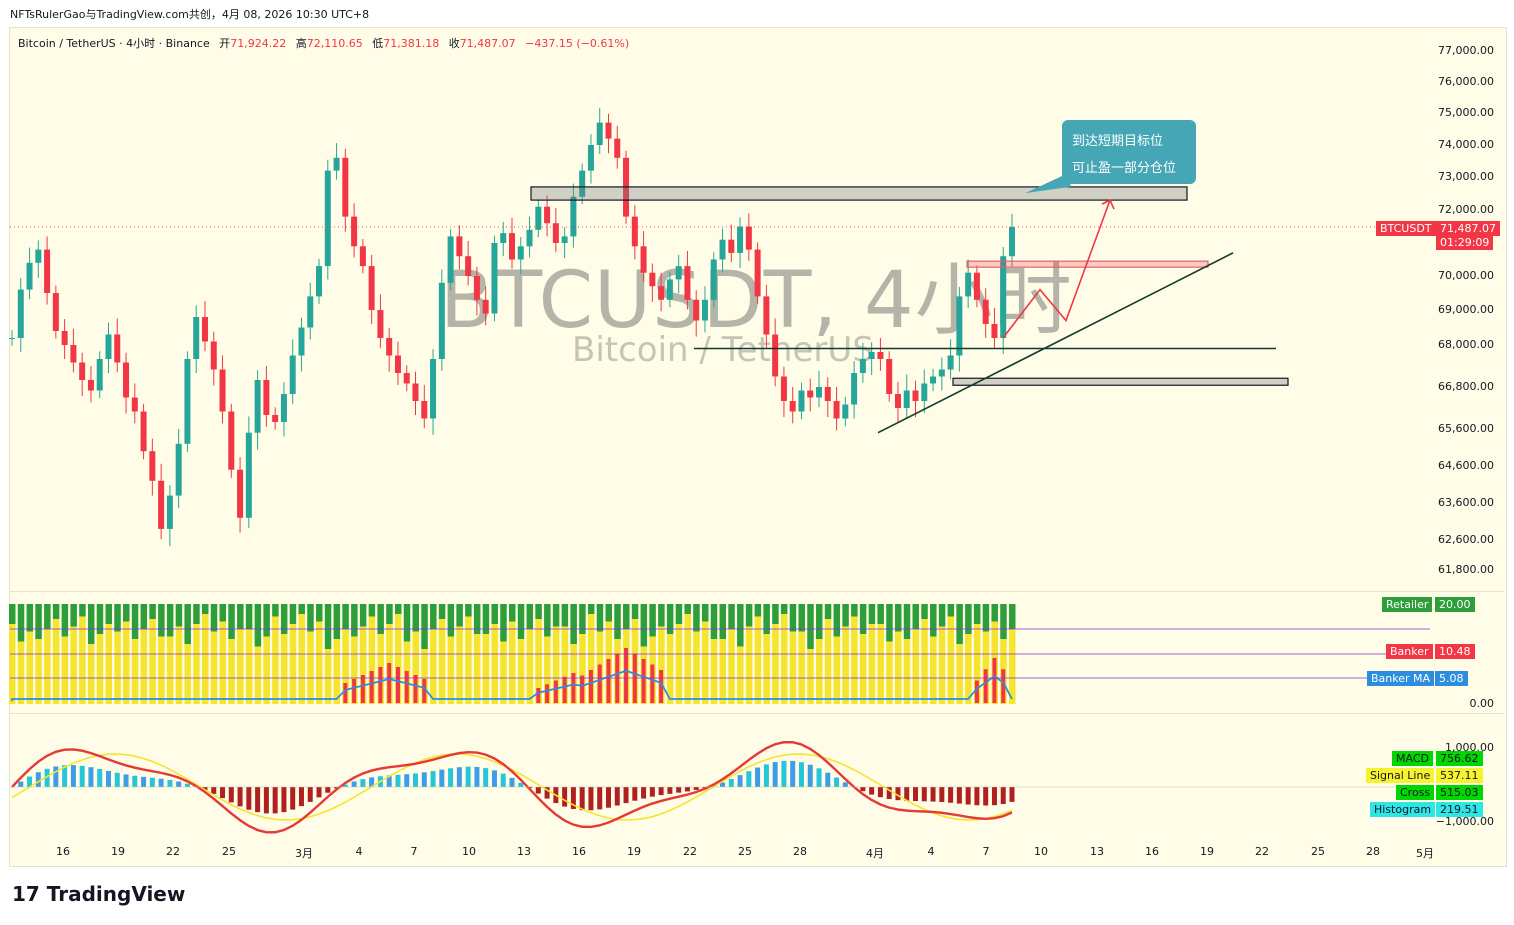  I want to click on tradingview-logo: 𝟭𝟳 TradingView, so click(98, 894).